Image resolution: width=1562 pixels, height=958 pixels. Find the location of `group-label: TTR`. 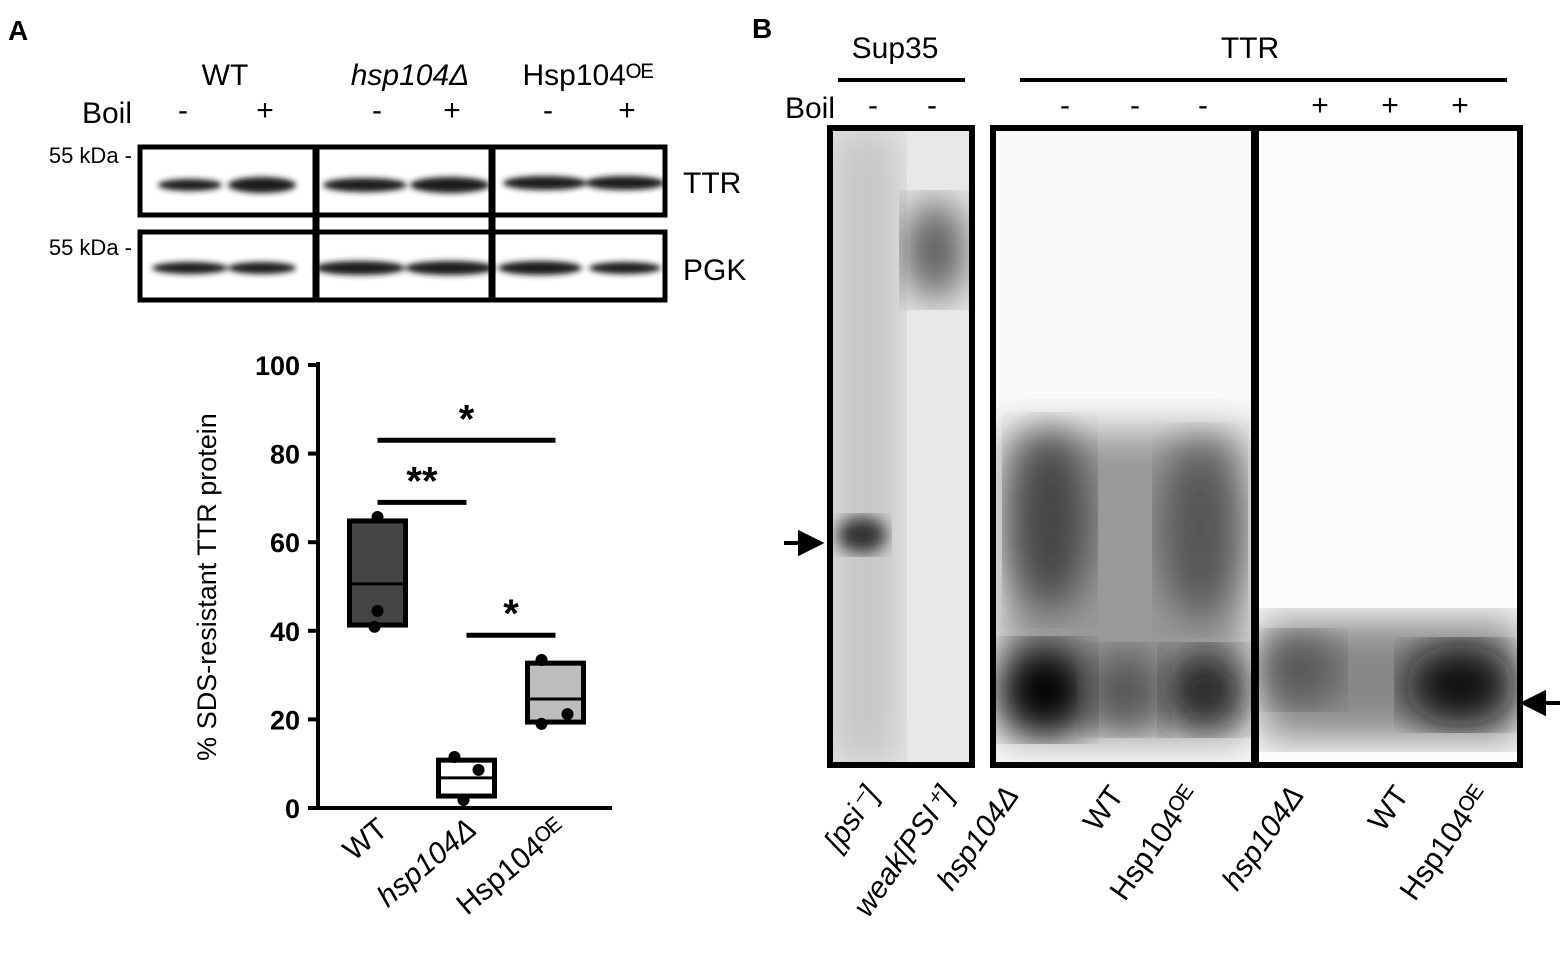

group-label: TTR is located at coordinates (1250, 48).